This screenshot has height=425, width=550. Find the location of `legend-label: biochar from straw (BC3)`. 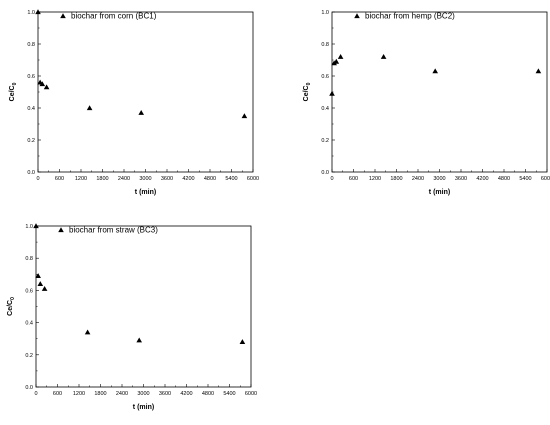

legend-label: biochar from straw (BC3) is located at coordinates (113, 230).